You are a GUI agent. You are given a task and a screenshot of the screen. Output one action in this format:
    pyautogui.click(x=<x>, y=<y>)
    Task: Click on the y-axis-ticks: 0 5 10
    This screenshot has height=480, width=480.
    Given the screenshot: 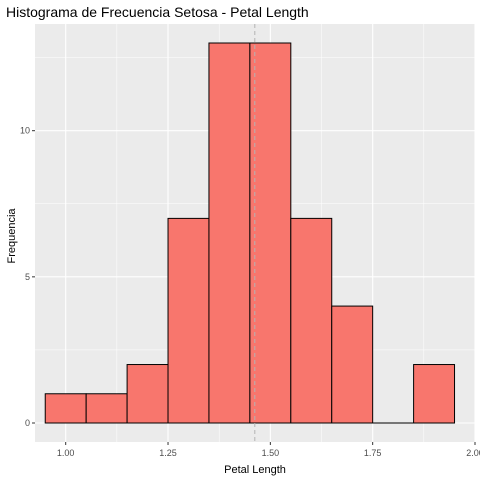 What is the action you would take?
    pyautogui.click(x=27, y=277)
    